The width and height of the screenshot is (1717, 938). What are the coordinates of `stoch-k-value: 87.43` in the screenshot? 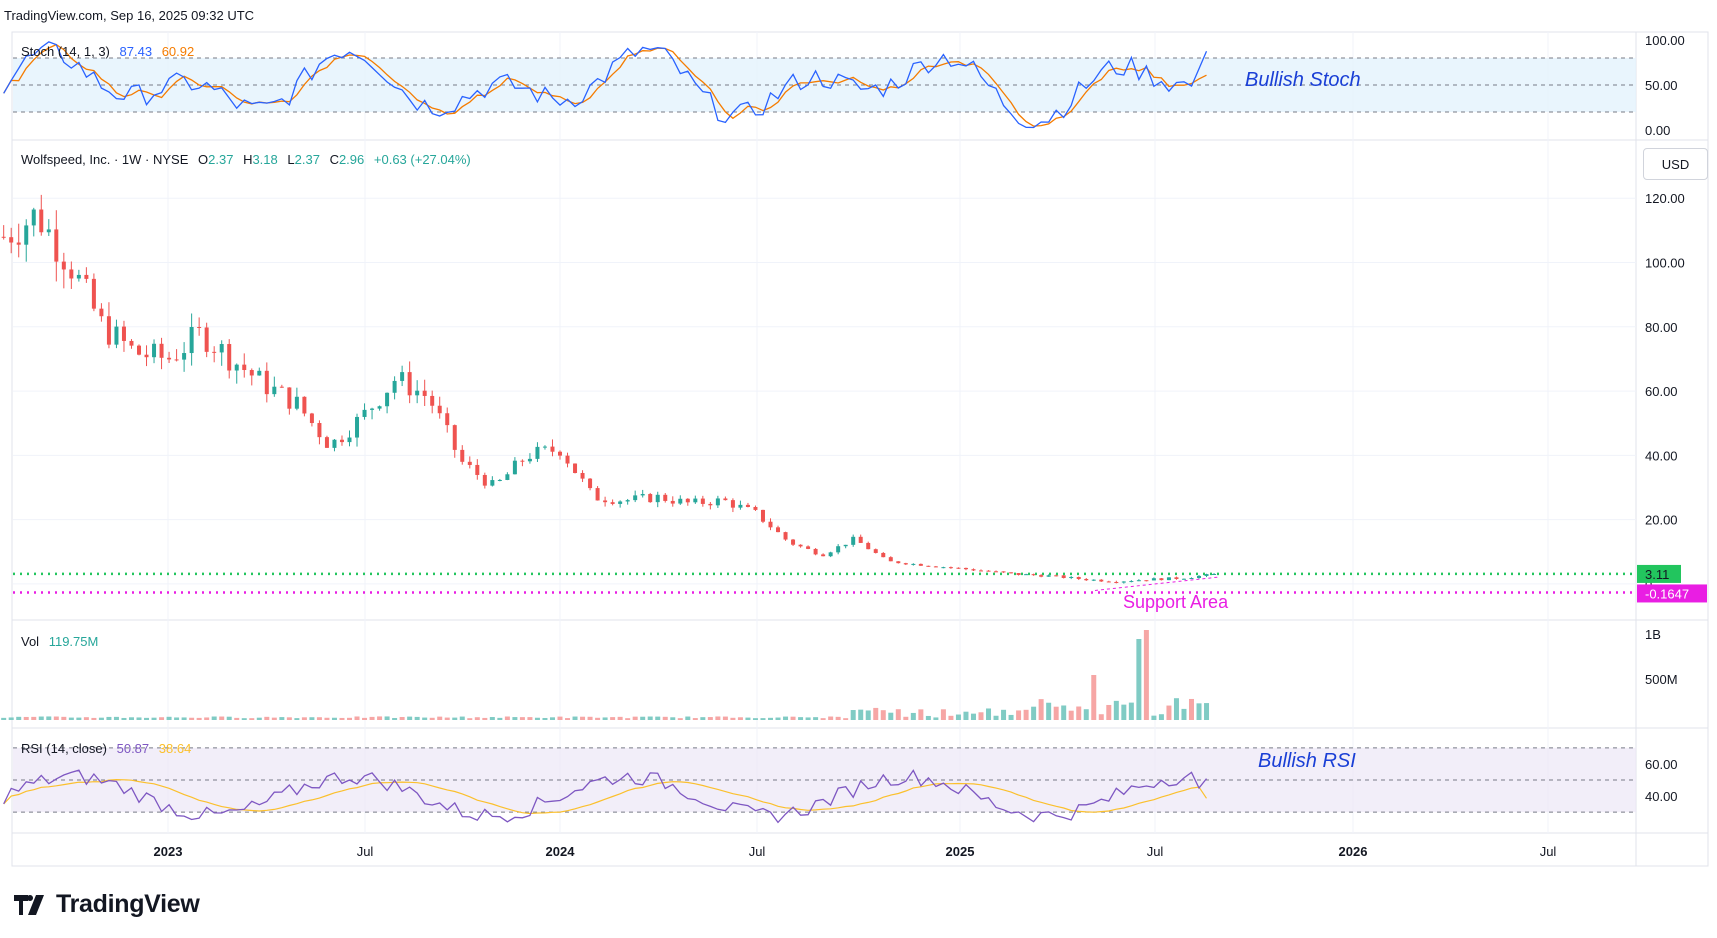 It's located at (136, 51).